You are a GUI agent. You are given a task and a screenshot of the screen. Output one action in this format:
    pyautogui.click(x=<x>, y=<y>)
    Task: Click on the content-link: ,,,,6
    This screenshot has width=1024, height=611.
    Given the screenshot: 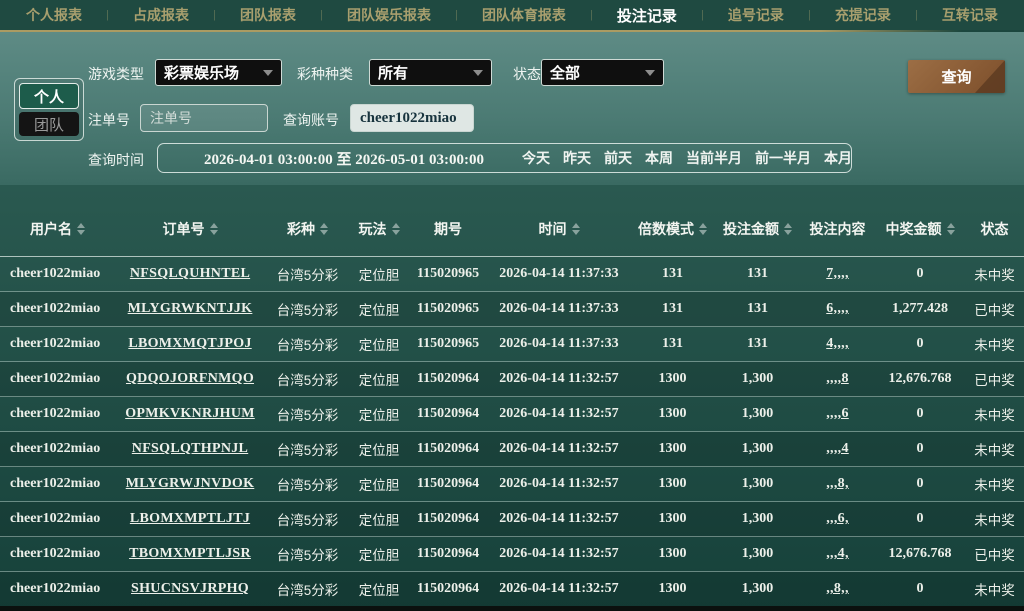 What is the action you would take?
    pyautogui.click(x=837, y=413)
    